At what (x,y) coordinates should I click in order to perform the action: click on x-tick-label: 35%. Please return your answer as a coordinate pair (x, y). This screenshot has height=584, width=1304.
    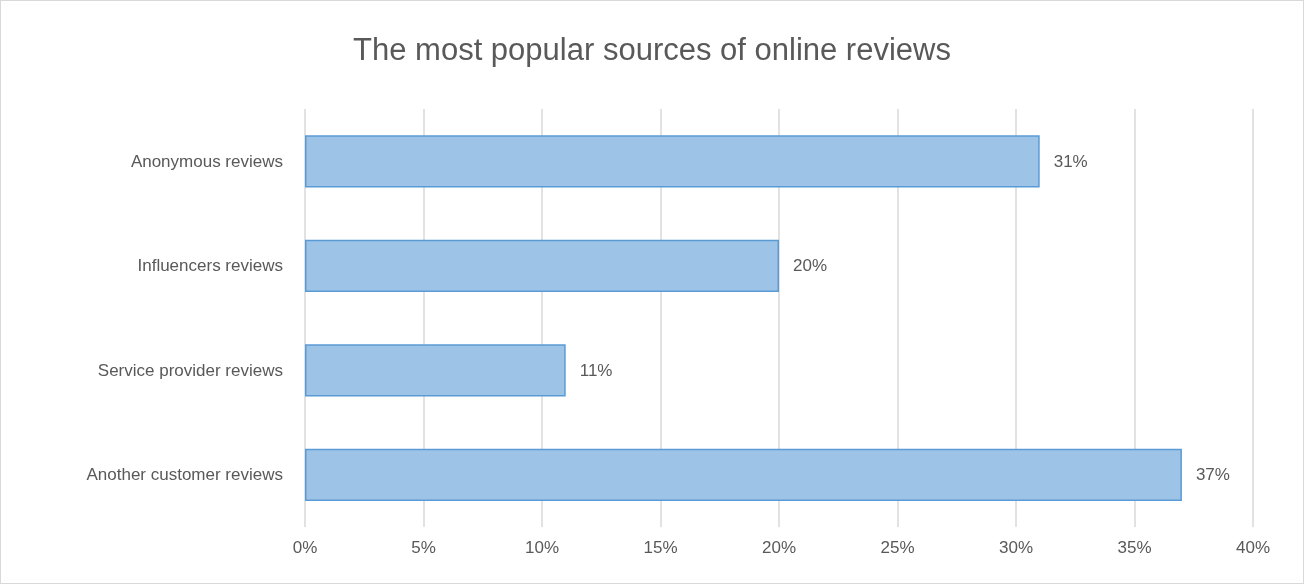
    Looking at the image, I should click on (1134, 547).